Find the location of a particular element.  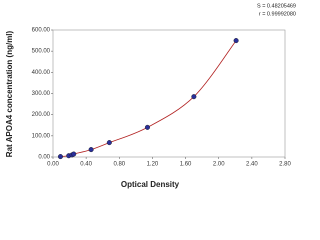

stat-r: r = 0.99992080 is located at coordinates (277, 14).